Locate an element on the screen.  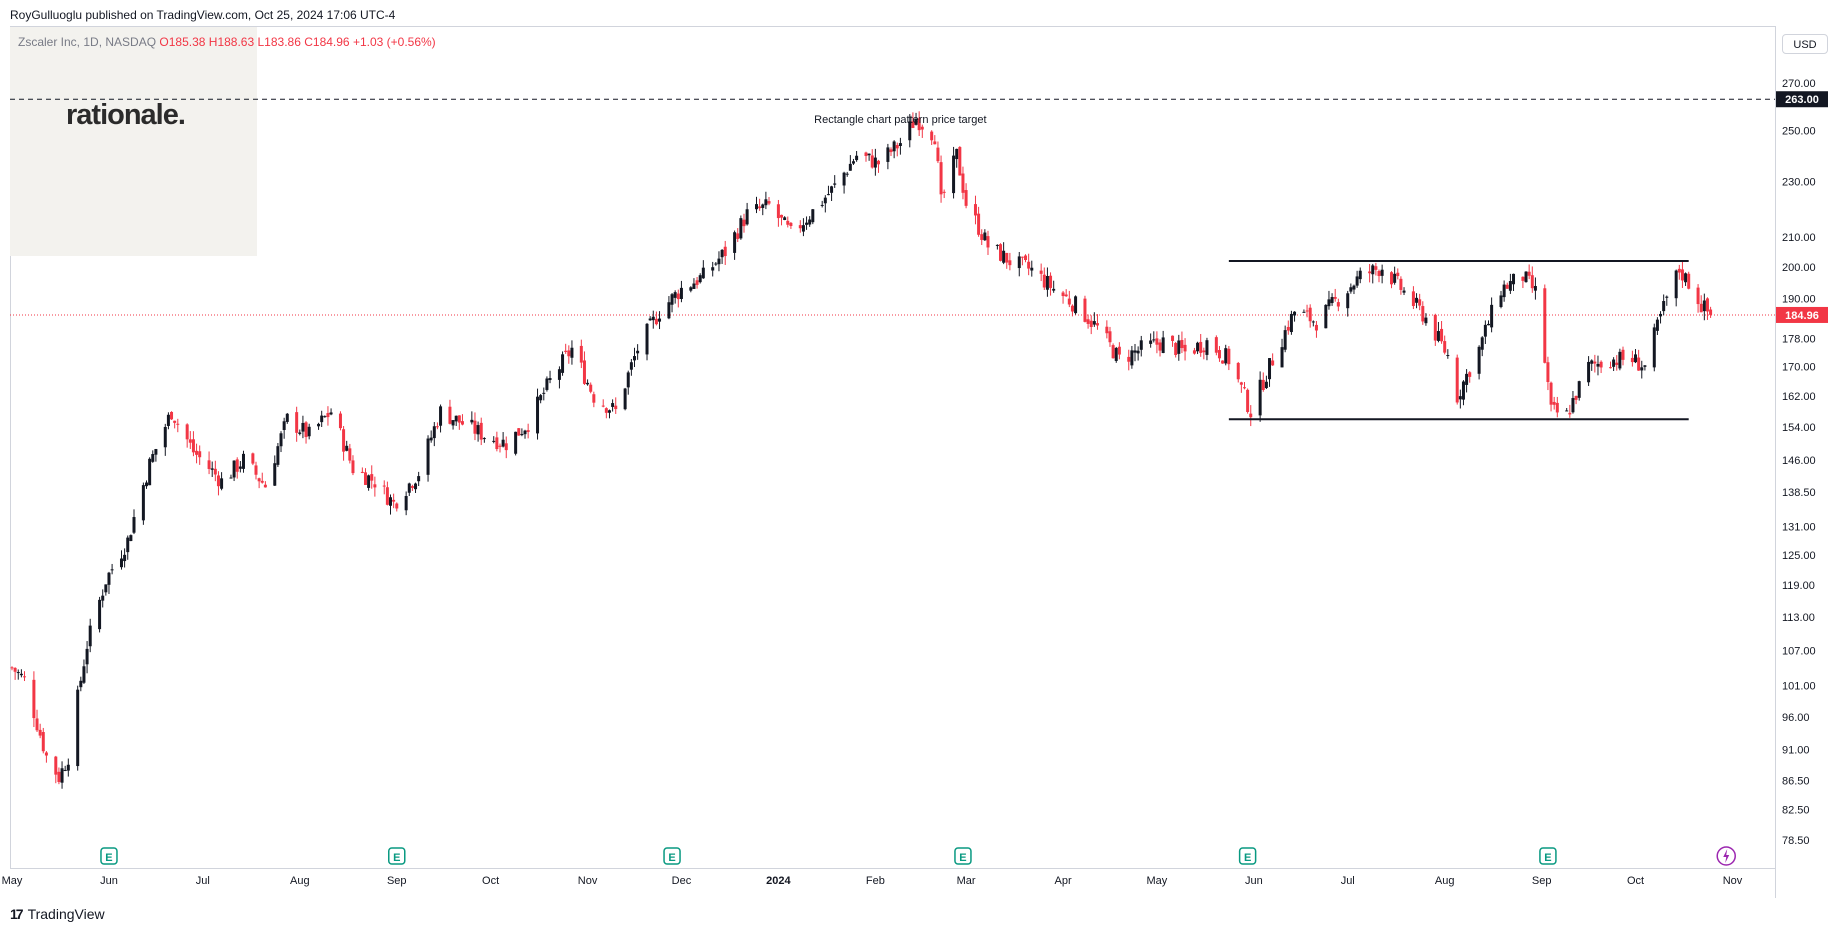
y-tick-label: 162.00 is located at coordinates (1799, 397).